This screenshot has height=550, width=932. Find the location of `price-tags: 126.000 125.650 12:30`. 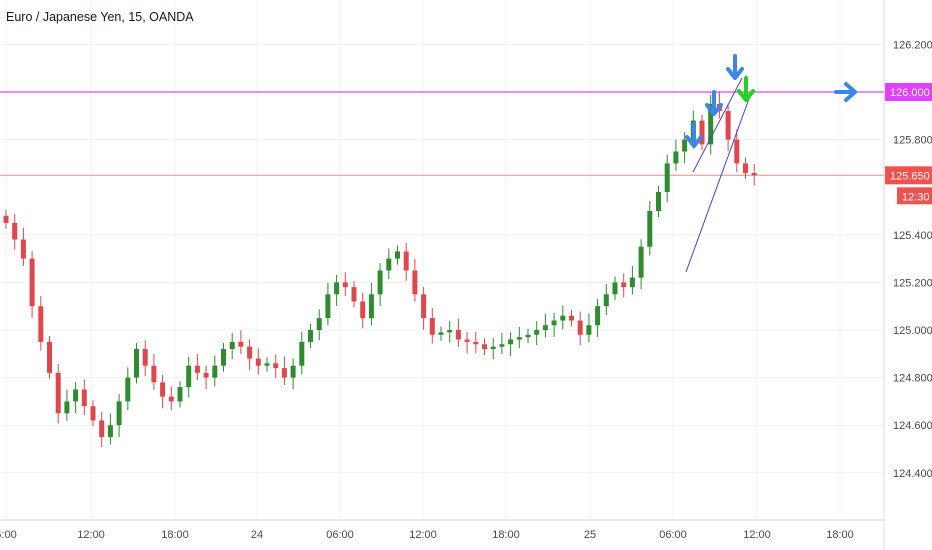

price-tags: 126.000 125.650 12:30 is located at coordinates (908, 144).